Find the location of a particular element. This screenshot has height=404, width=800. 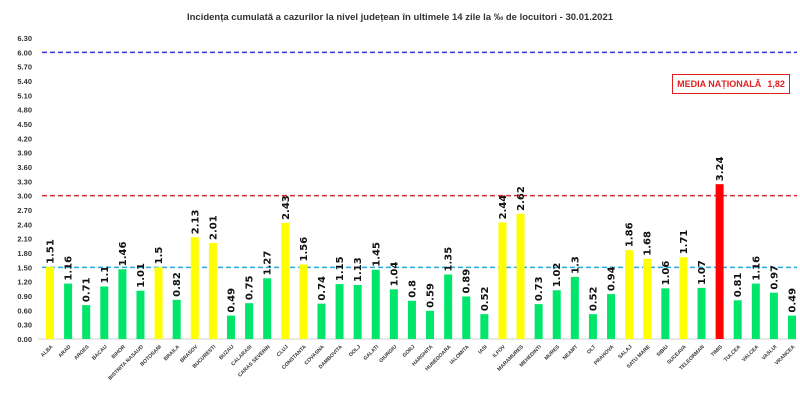

data-label: 1.5 is located at coordinates (159, 256).